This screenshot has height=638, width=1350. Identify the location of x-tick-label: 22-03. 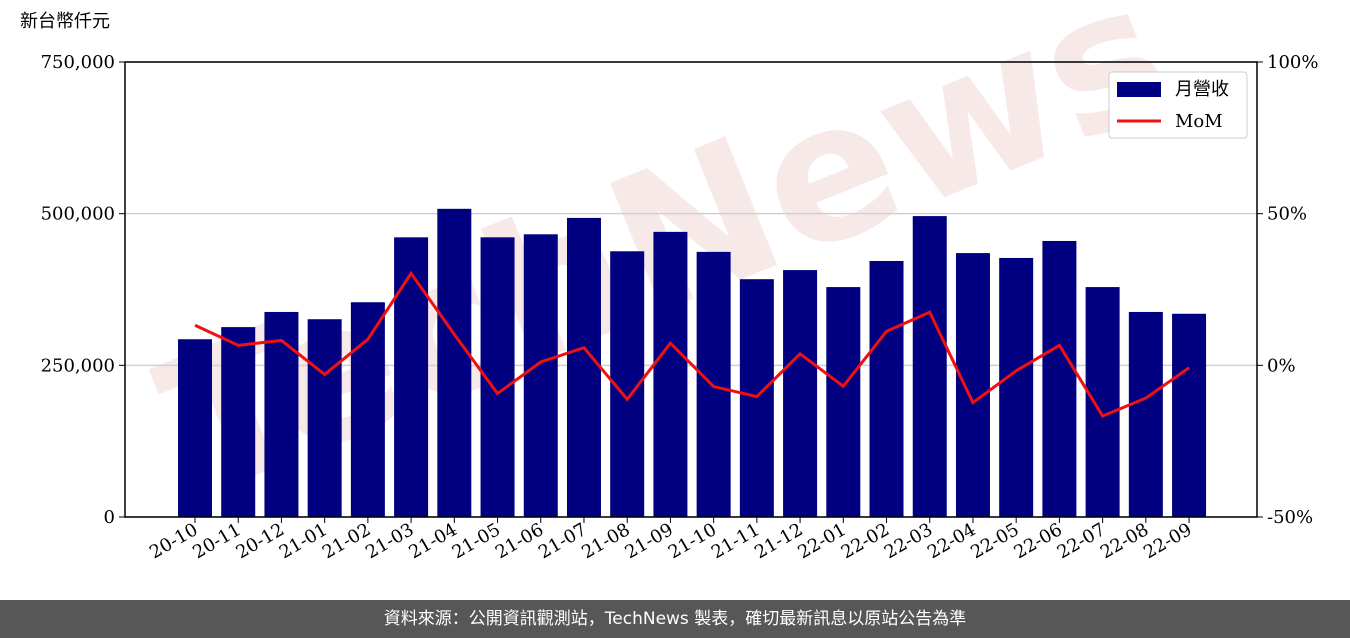
(908, 541).